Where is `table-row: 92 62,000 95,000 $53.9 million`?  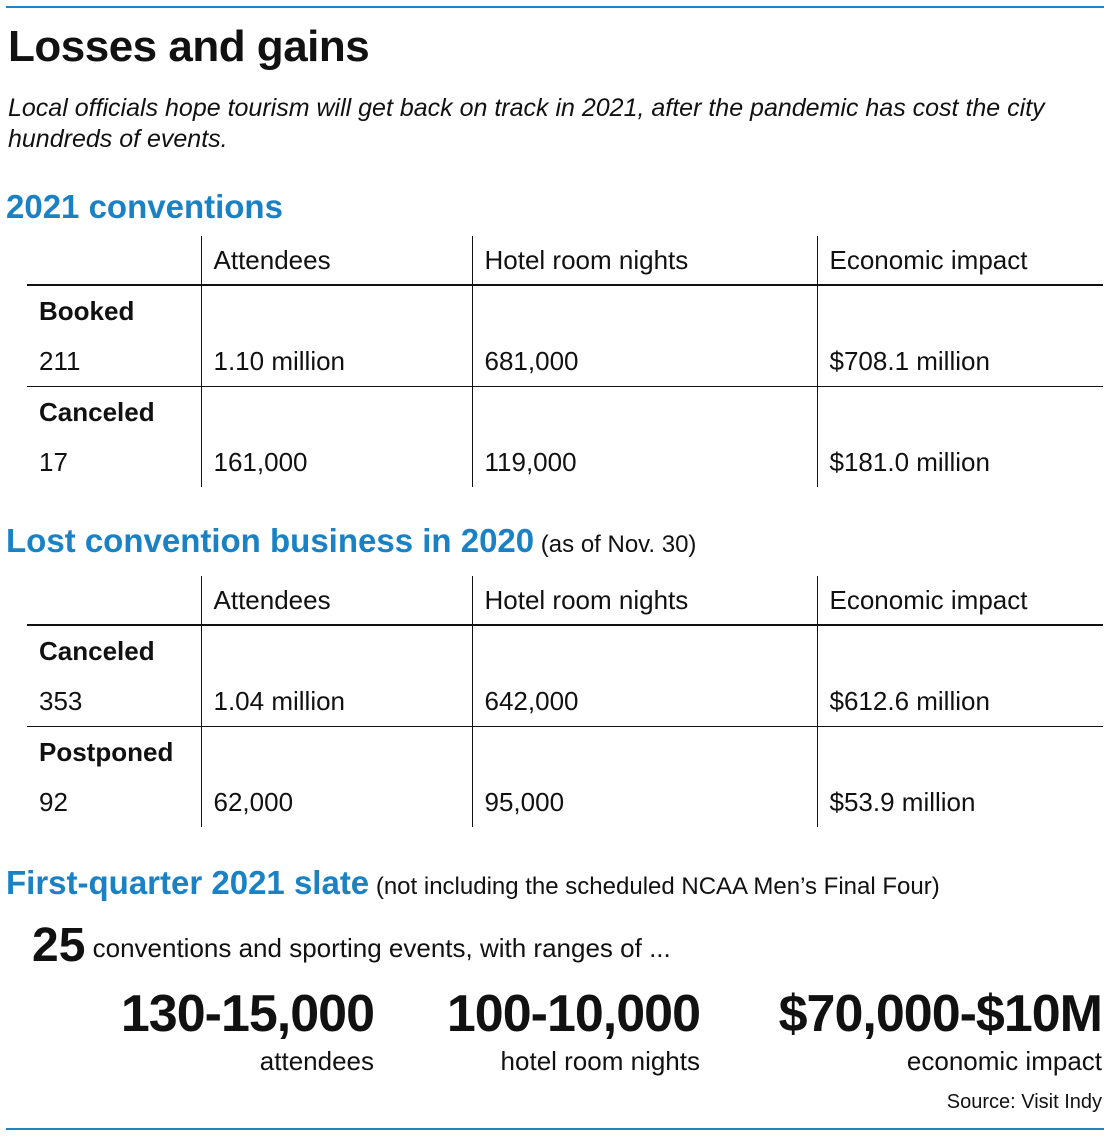
table-row: 92 62,000 95,000 $53.9 million is located at coordinates (565, 802).